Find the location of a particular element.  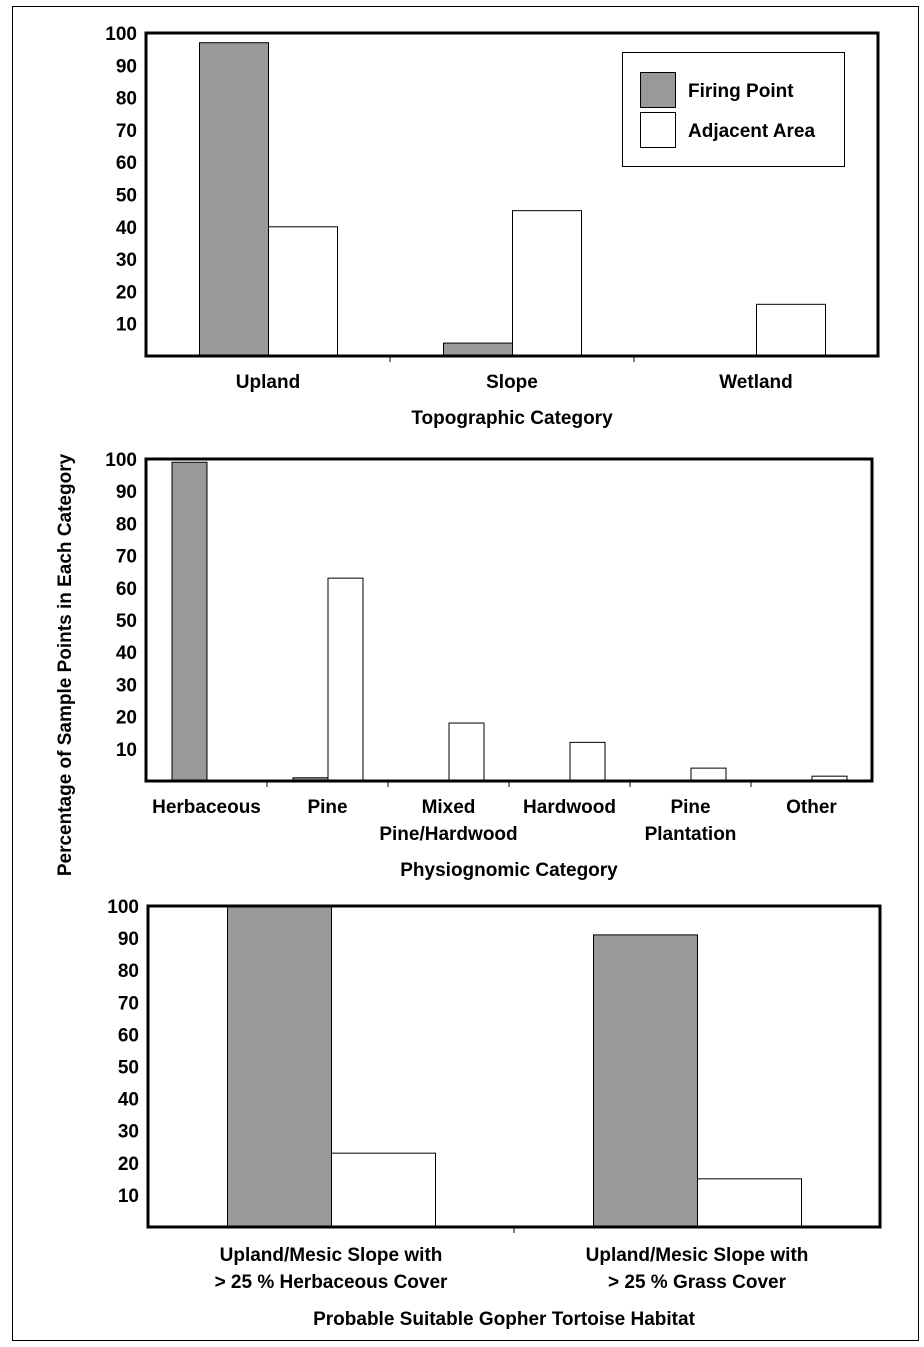

category-label: > 25 % Herbaceous Cover is located at coordinates (331, 1282).